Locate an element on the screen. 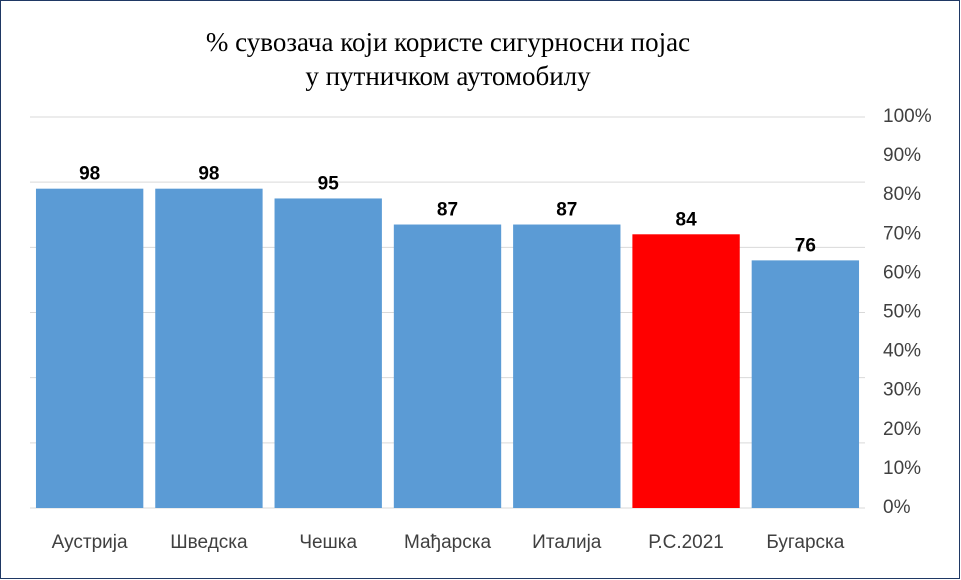  value-label: 84 is located at coordinates (687, 219).